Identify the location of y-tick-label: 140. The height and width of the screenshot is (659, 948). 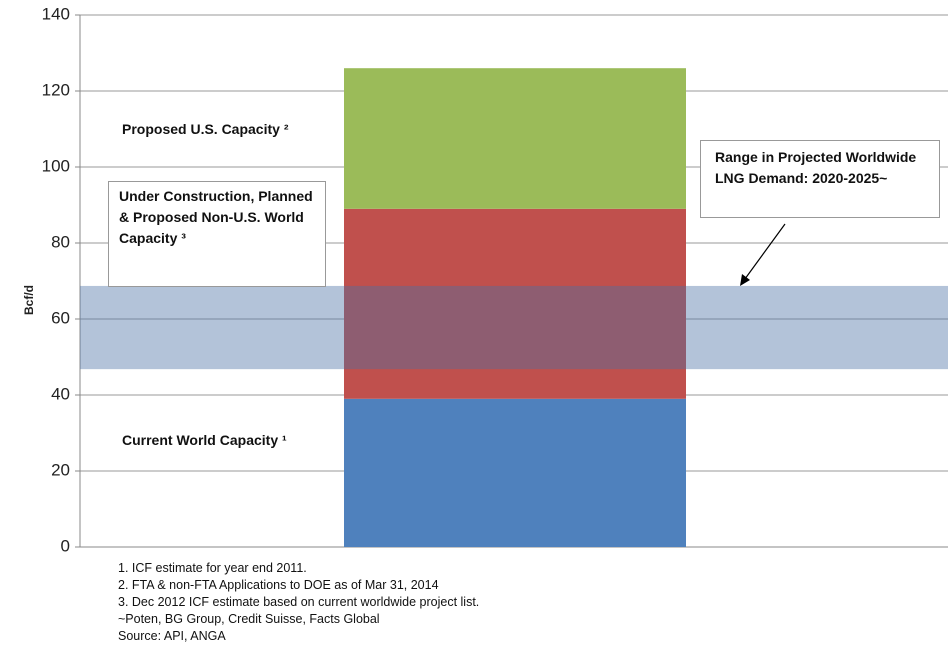
(56, 13).